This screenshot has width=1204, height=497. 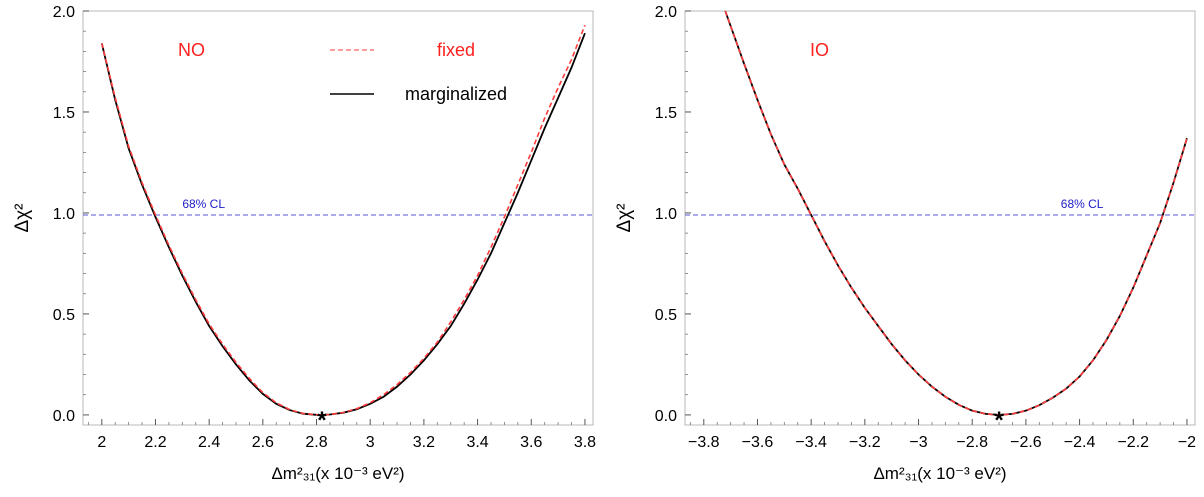 What do you see at coordinates (316, 442) in the screenshot?
I see `x-tick-label: 2.8` at bounding box center [316, 442].